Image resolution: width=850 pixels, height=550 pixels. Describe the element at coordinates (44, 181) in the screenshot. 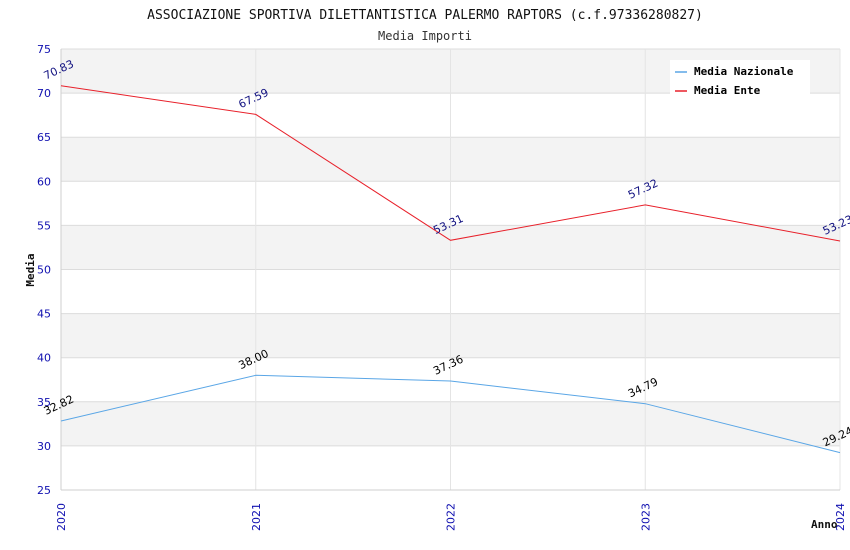

I see `y-tick-label: 60` at that location.